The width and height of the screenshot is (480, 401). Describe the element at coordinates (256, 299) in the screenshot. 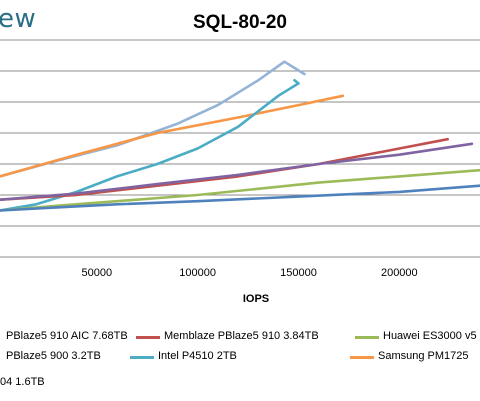

I see `x-axis-title: IOPS` at that location.